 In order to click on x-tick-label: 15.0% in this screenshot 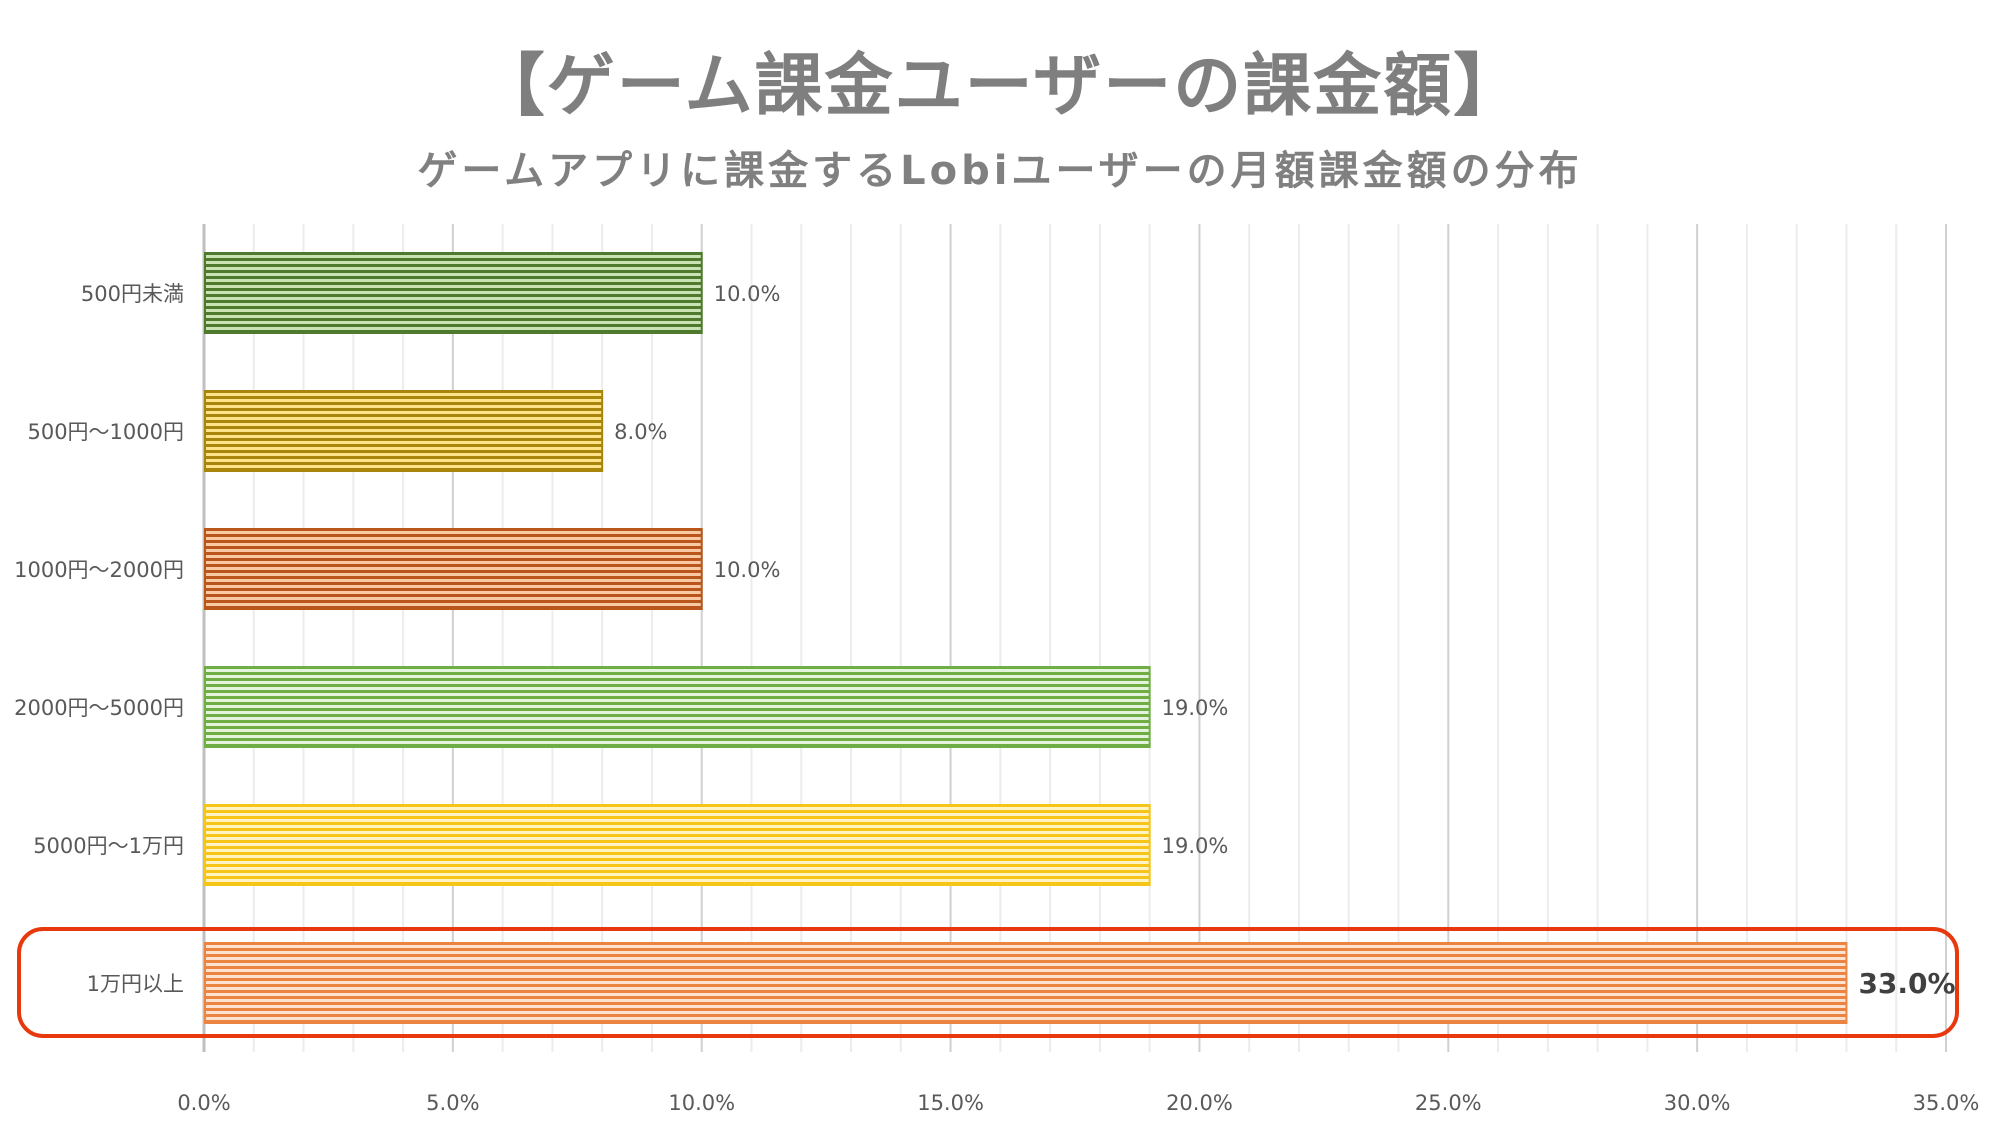, I will do `click(950, 1103)`.